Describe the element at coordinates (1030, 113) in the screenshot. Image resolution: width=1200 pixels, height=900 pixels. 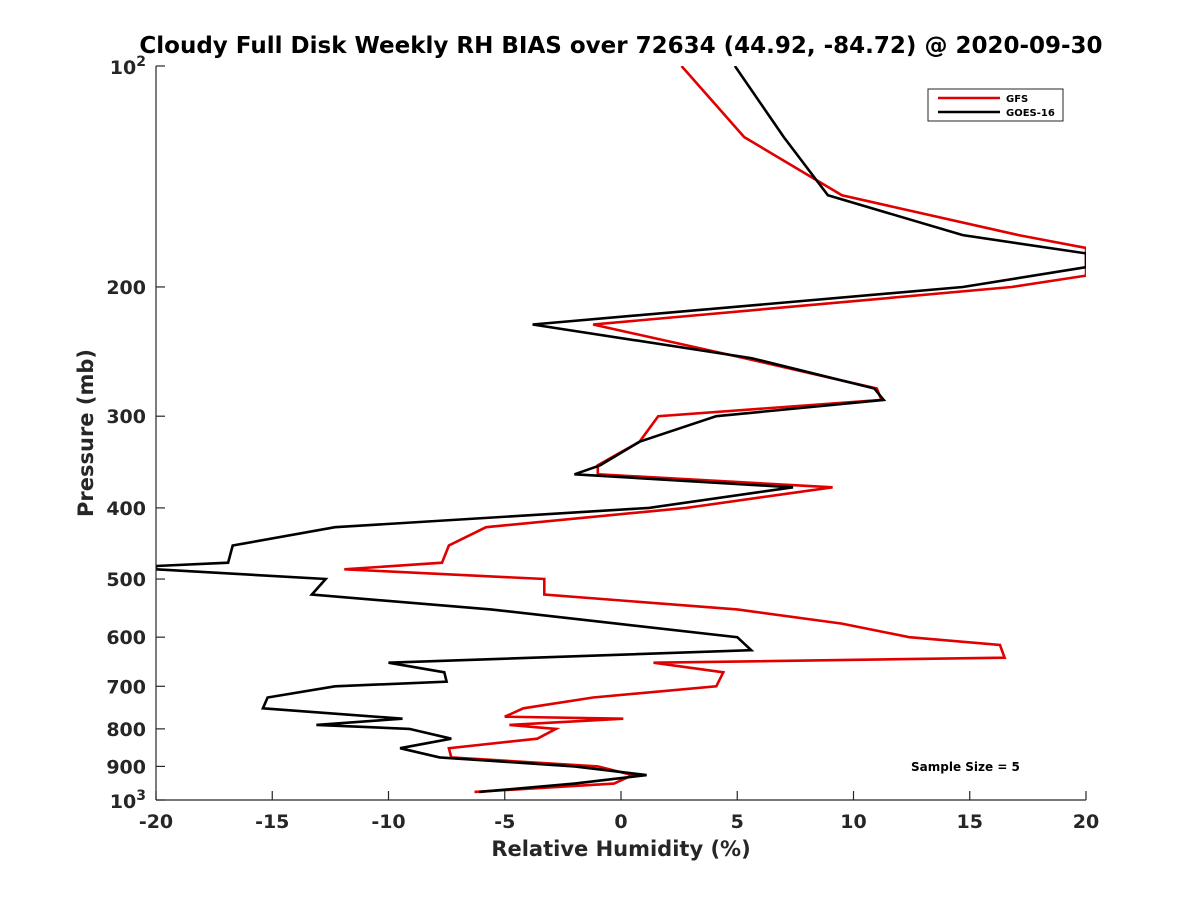
I see `legend-label-goes16: GOES-16` at that location.